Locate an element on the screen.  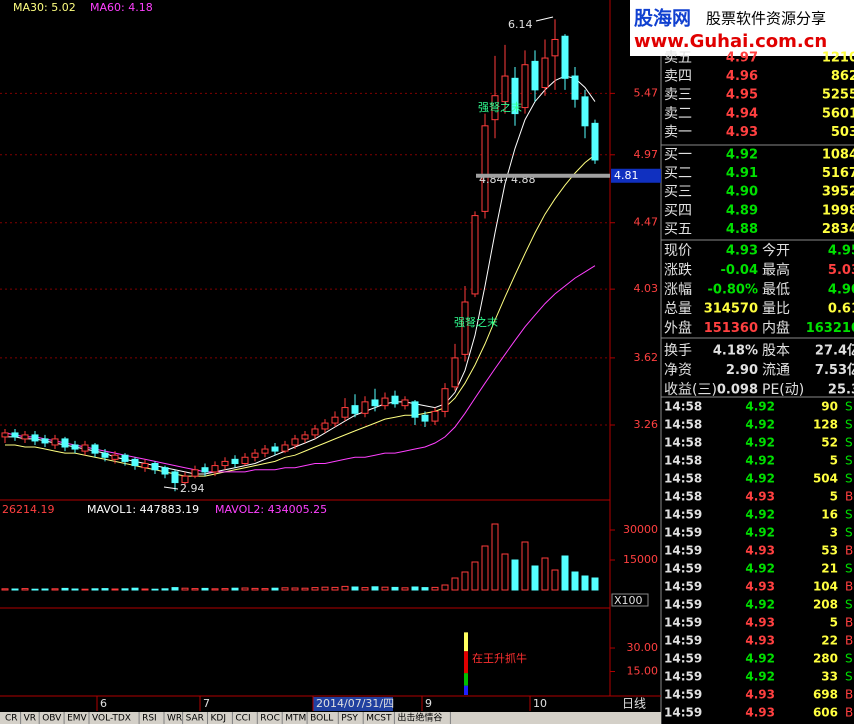
toolbar-tab: KDJ is located at coordinates (219, 719).